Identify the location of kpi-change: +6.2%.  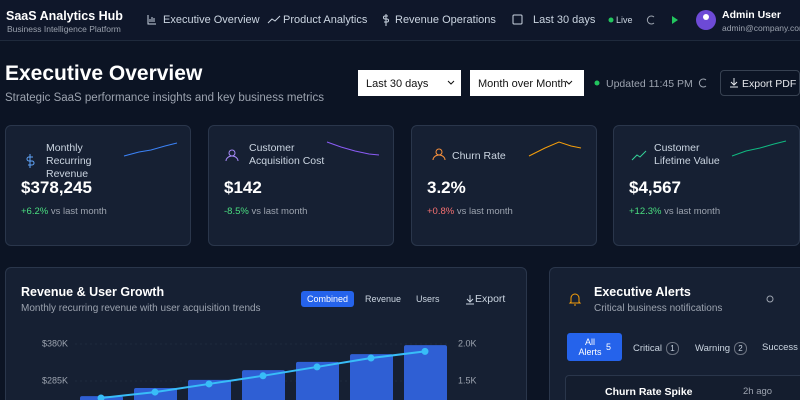
(35, 211).